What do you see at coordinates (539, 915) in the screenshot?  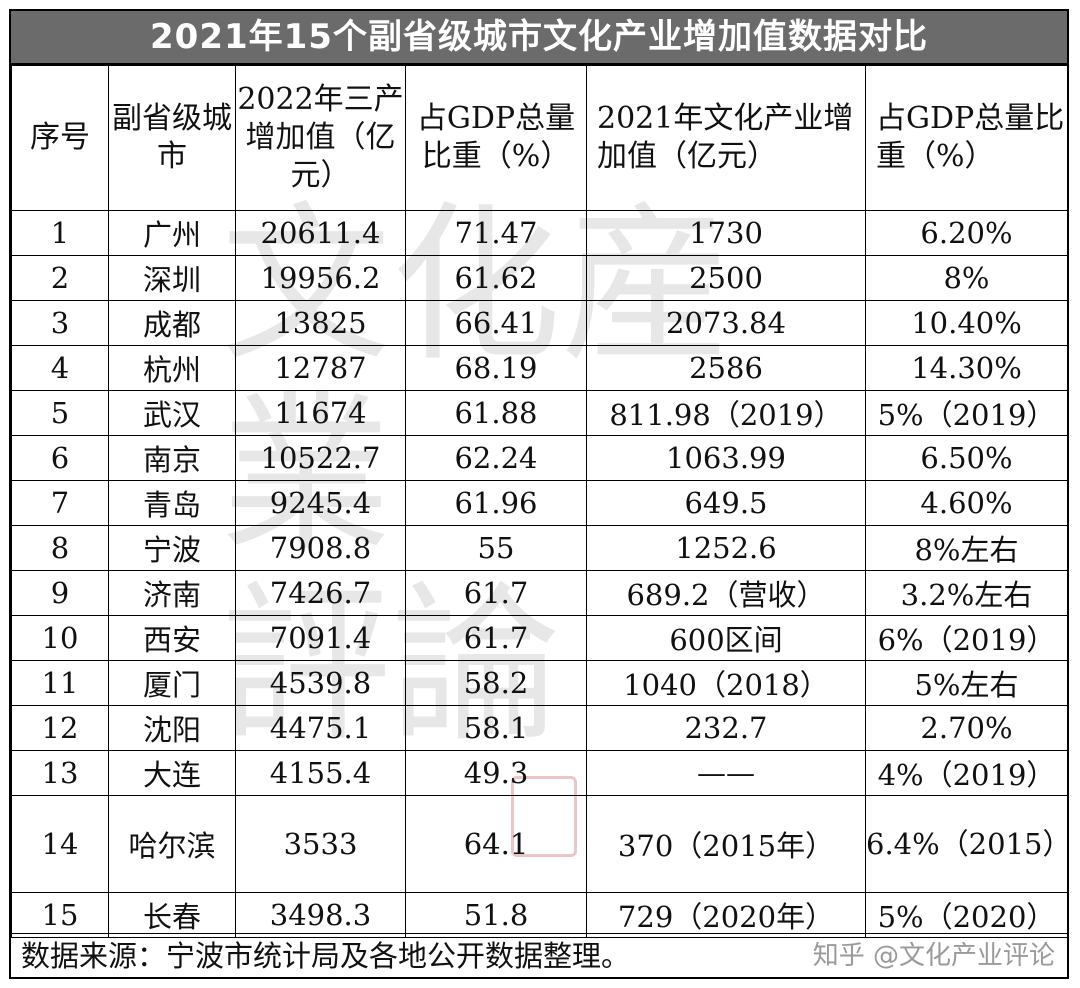 I see `table-row: 15 长春 3498.3 51.8 729（2020年） 5%（2020）` at bounding box center [539, 915].